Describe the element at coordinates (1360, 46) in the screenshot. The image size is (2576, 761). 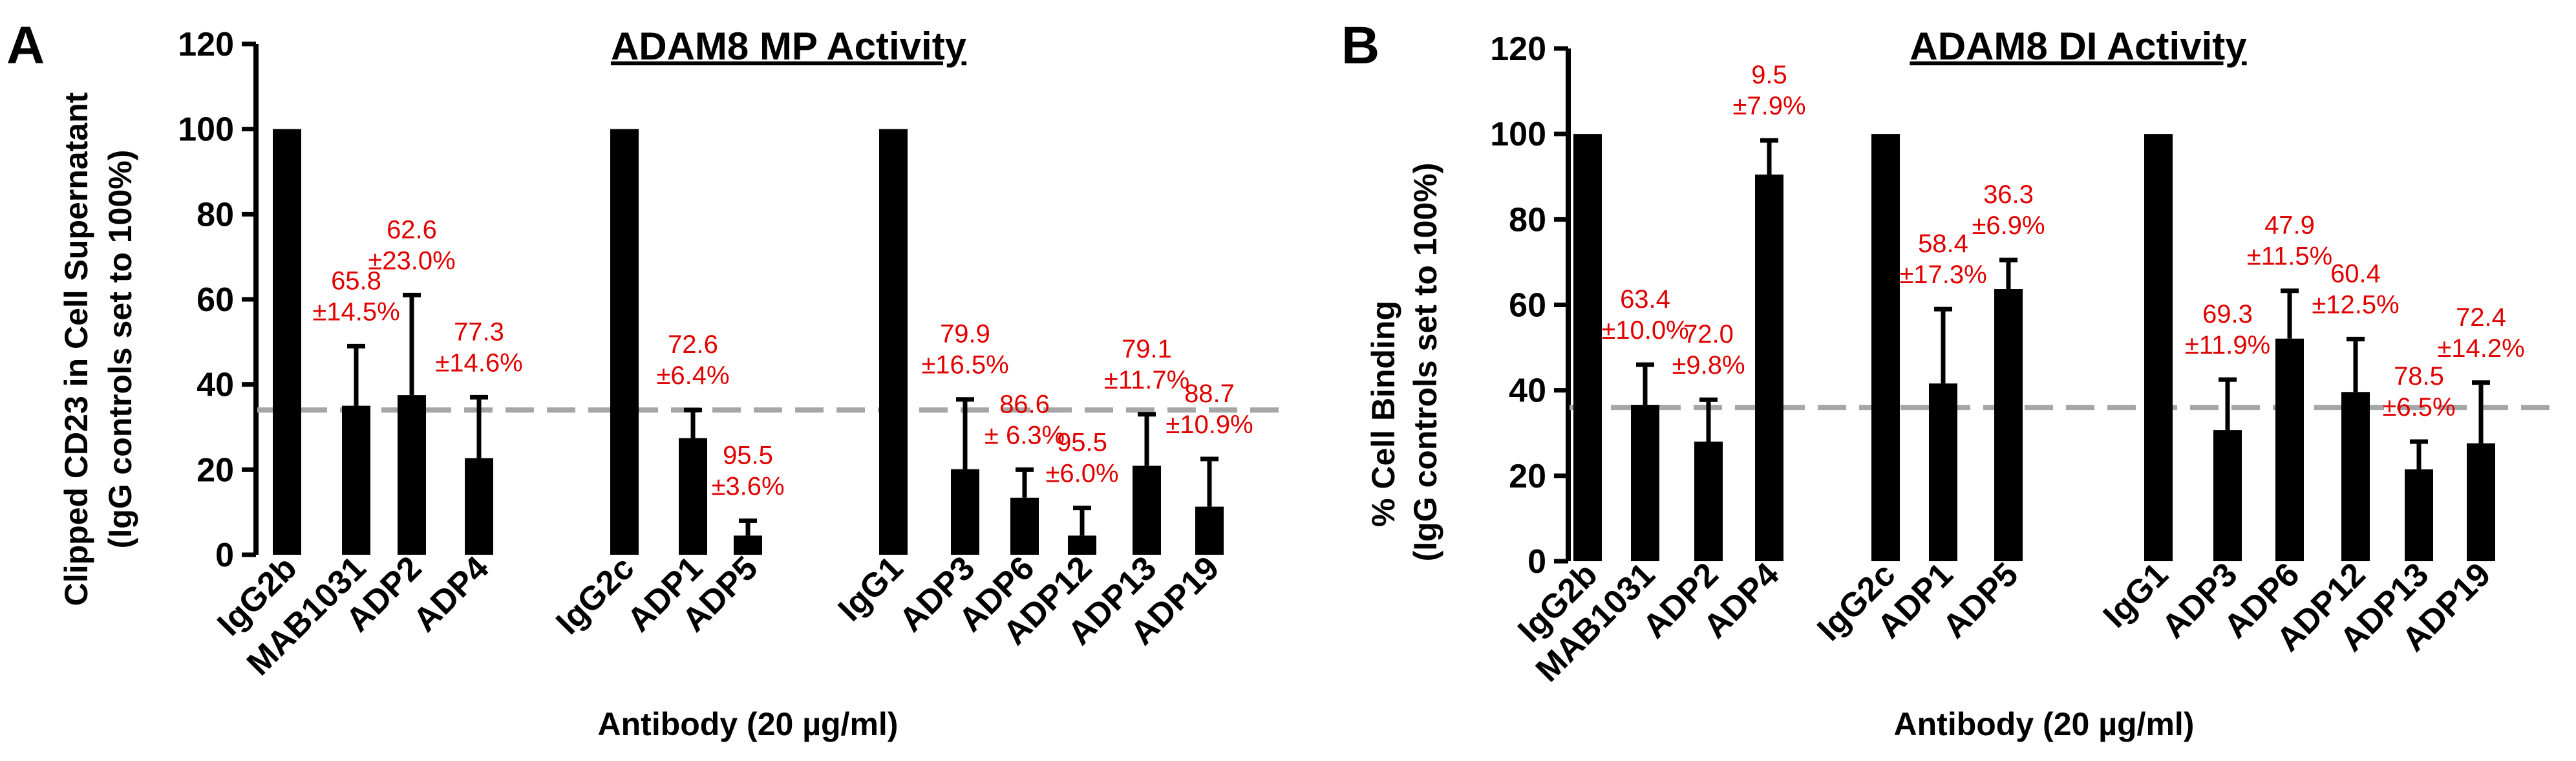
I see `panel-b-letter: B` at that location.